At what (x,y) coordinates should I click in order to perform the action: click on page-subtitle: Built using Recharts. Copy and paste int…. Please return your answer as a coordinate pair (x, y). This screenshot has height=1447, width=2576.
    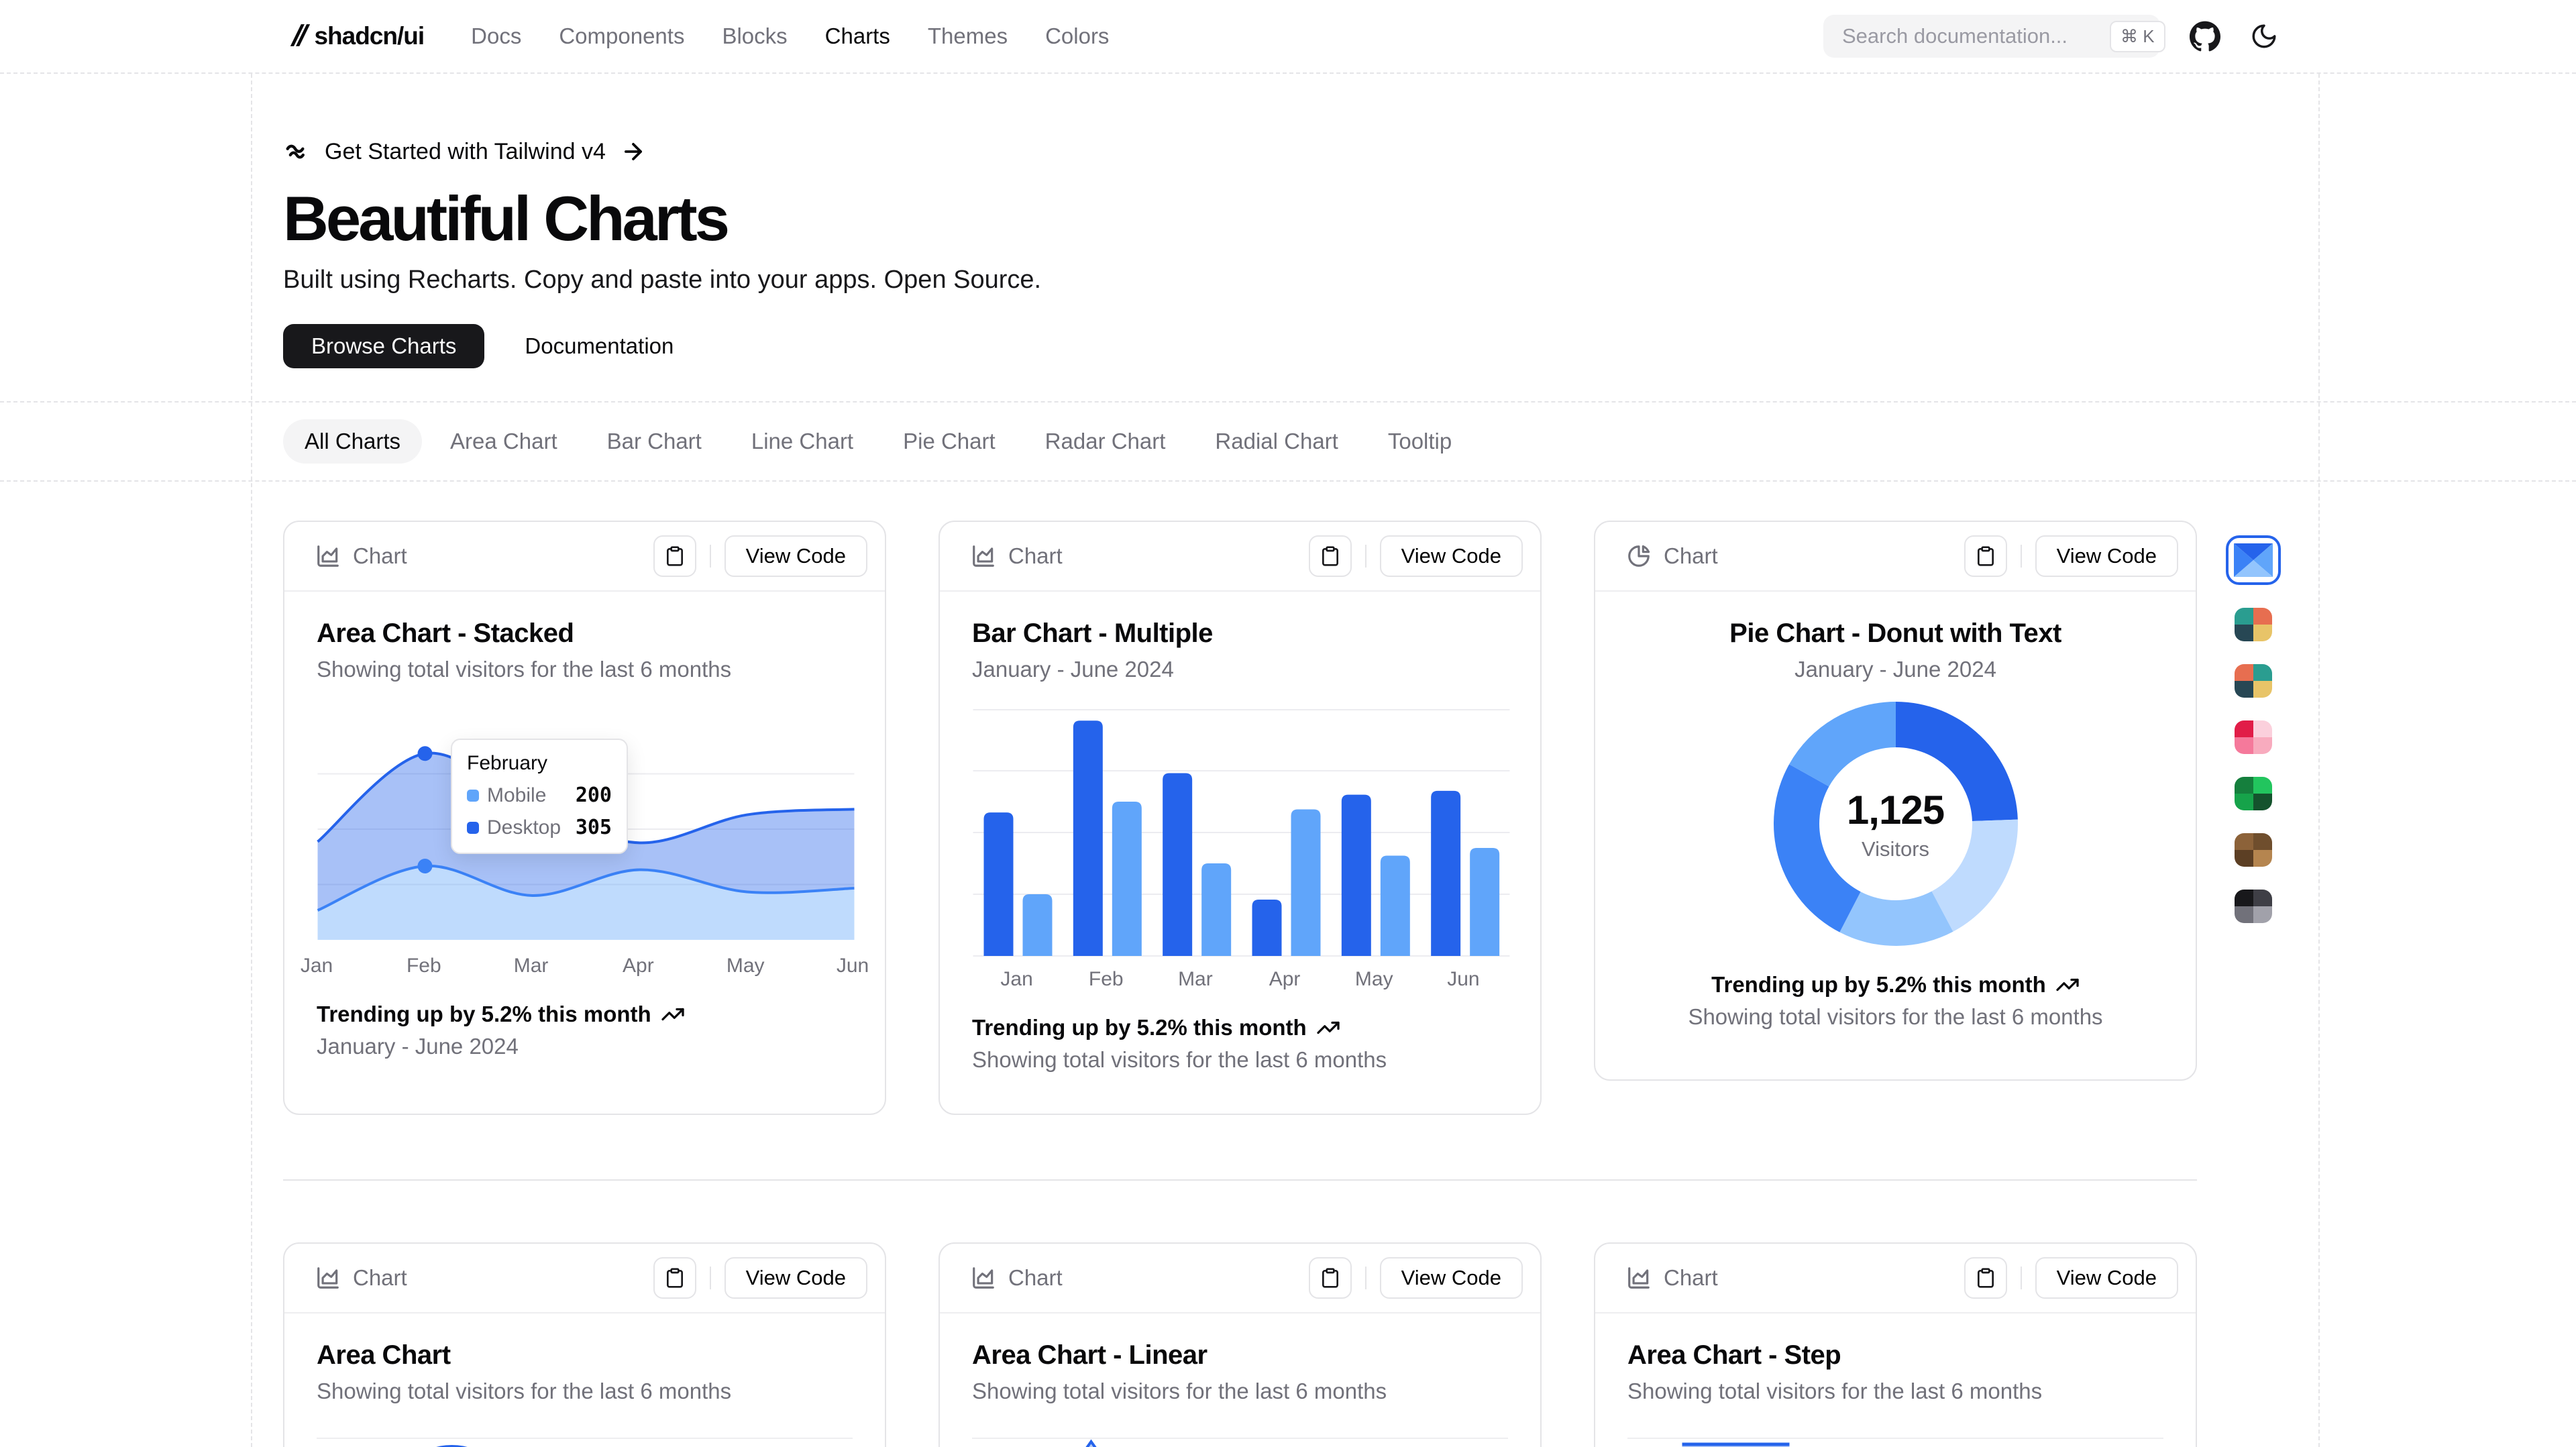
    Looking at the image, I should click on (662, 280).